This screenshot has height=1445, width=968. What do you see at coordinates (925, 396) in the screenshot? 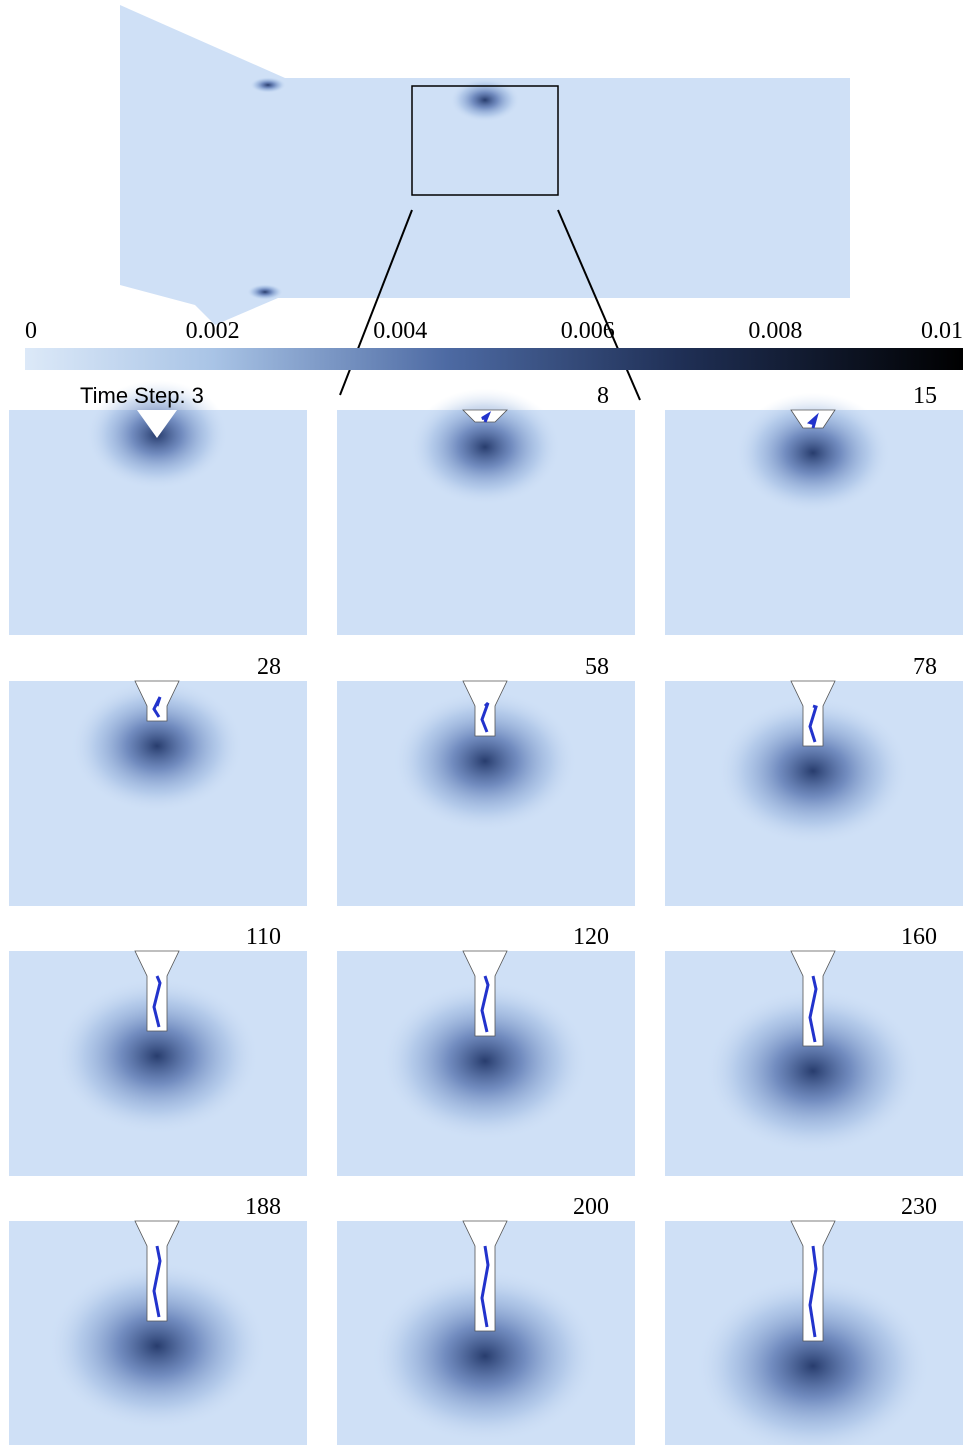
I see `panel-label: 15` at bounding box center [925, 396].